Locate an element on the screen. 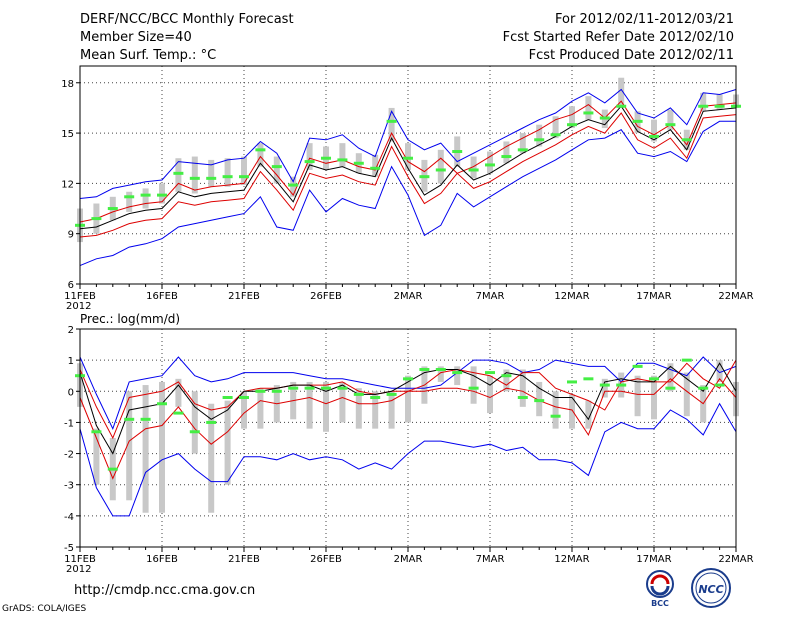 The width and height of the screenshot is (800, 618). y-tick-label: 2 is located at coordinates (71, 330).